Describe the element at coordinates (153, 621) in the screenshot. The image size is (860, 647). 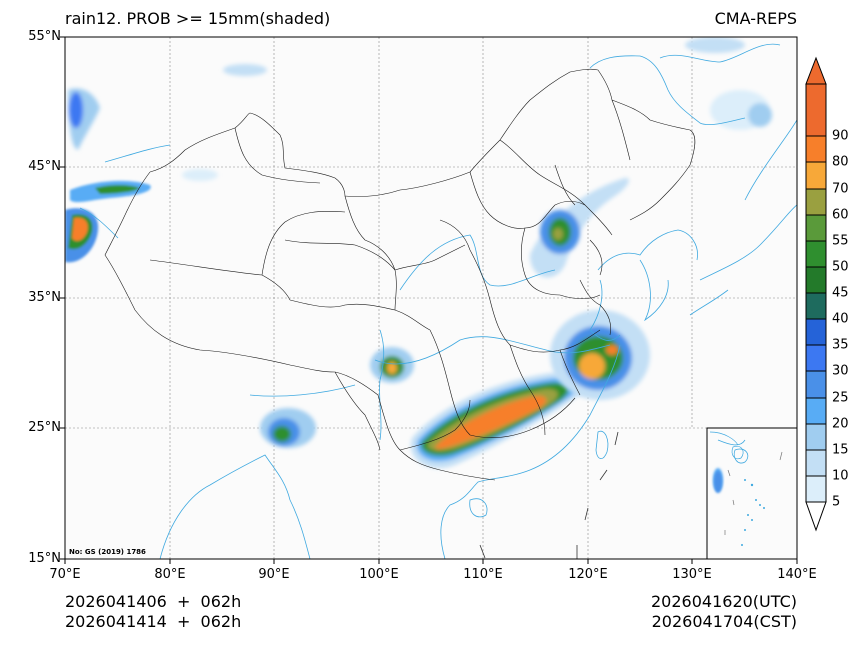
I see `init-cst: 2026041414 + 062h` at that location.